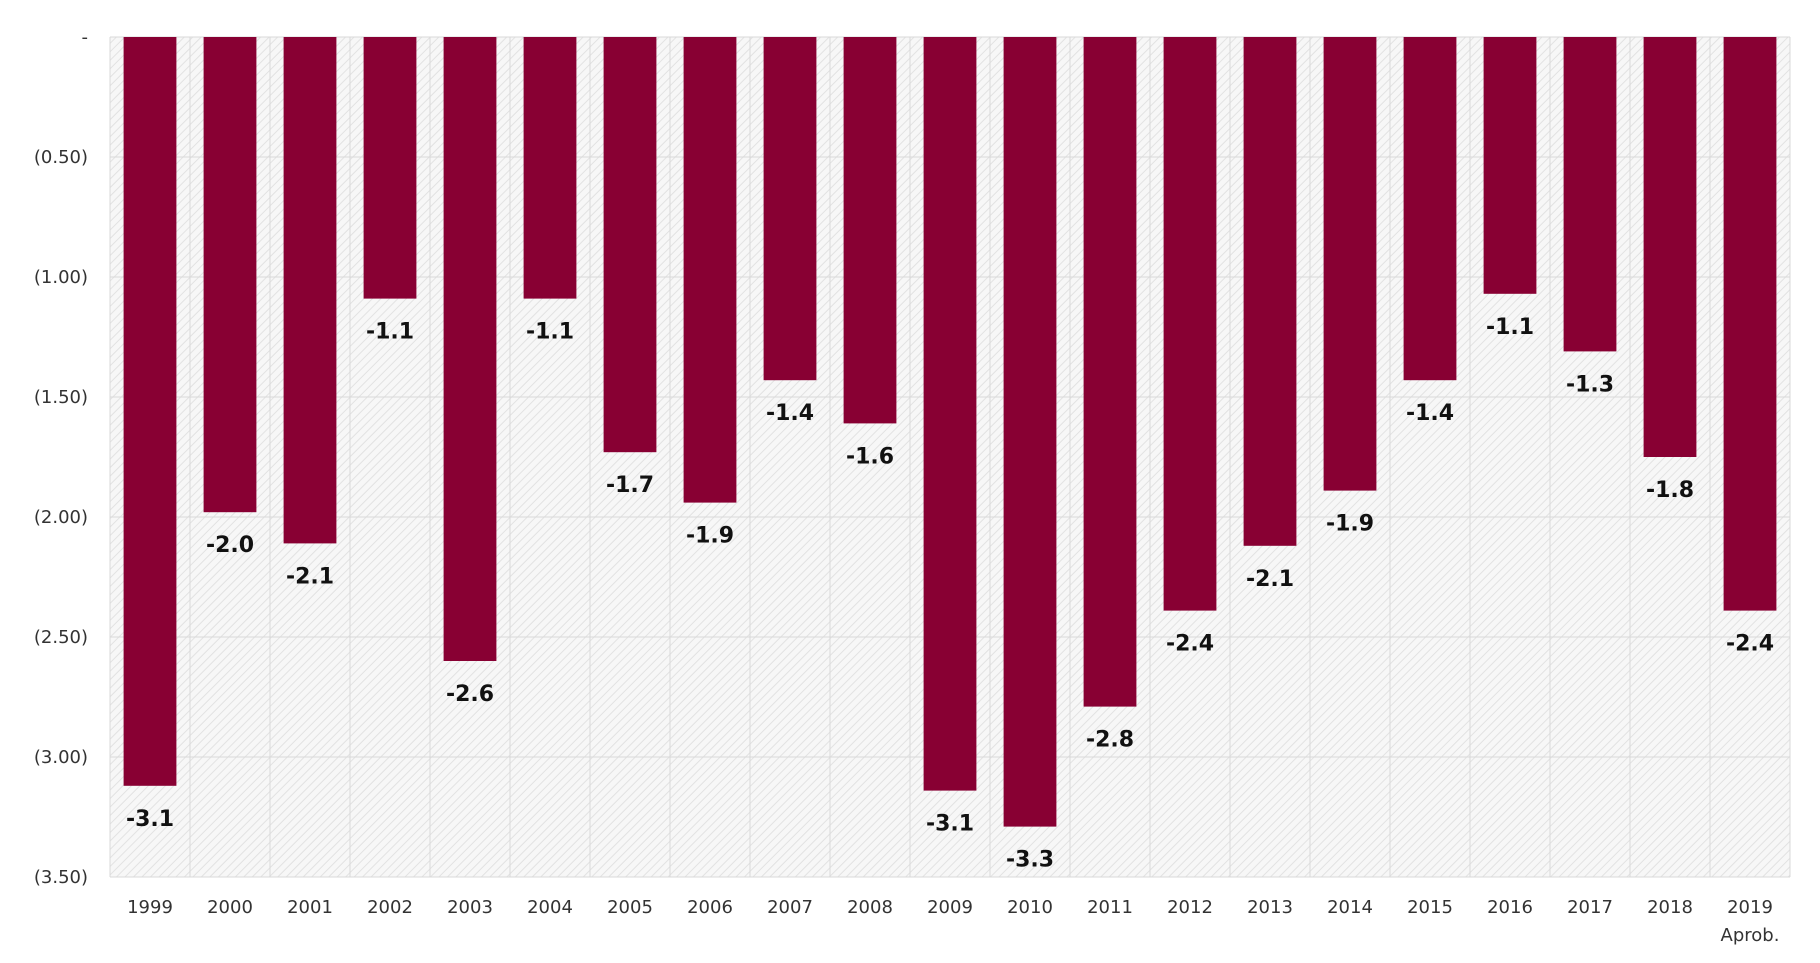 Image resolution: width=1820 pixels, height=963 pixels. Describe the element at coordinates (1030, 432) in the screenshot. I see `bar-2010` at that location.